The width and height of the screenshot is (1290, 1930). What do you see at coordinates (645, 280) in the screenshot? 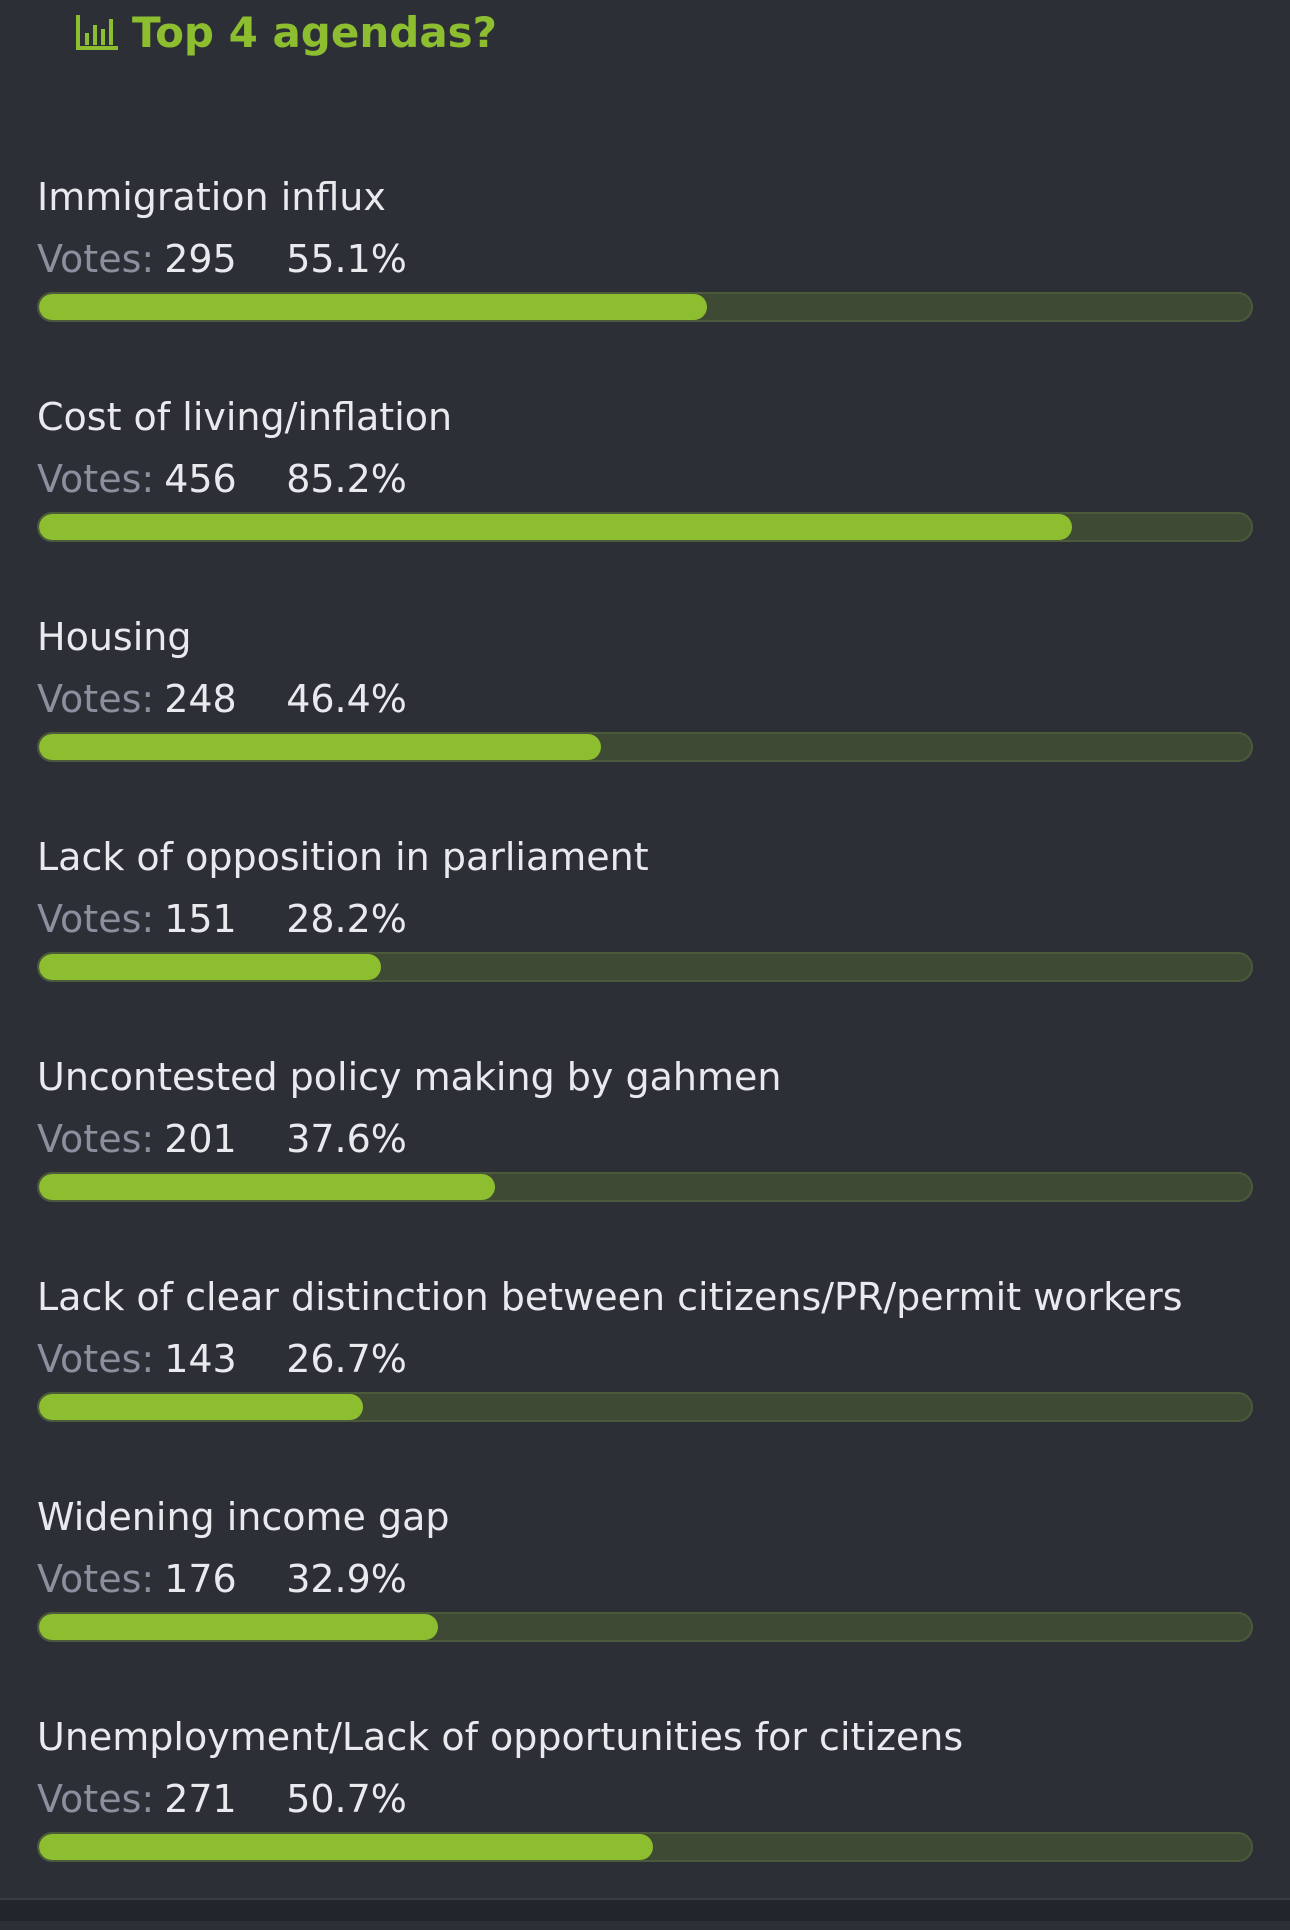
I see `poll-option: Immigration influx Votes: 295 55.1%` at bounding box center [645, 280].